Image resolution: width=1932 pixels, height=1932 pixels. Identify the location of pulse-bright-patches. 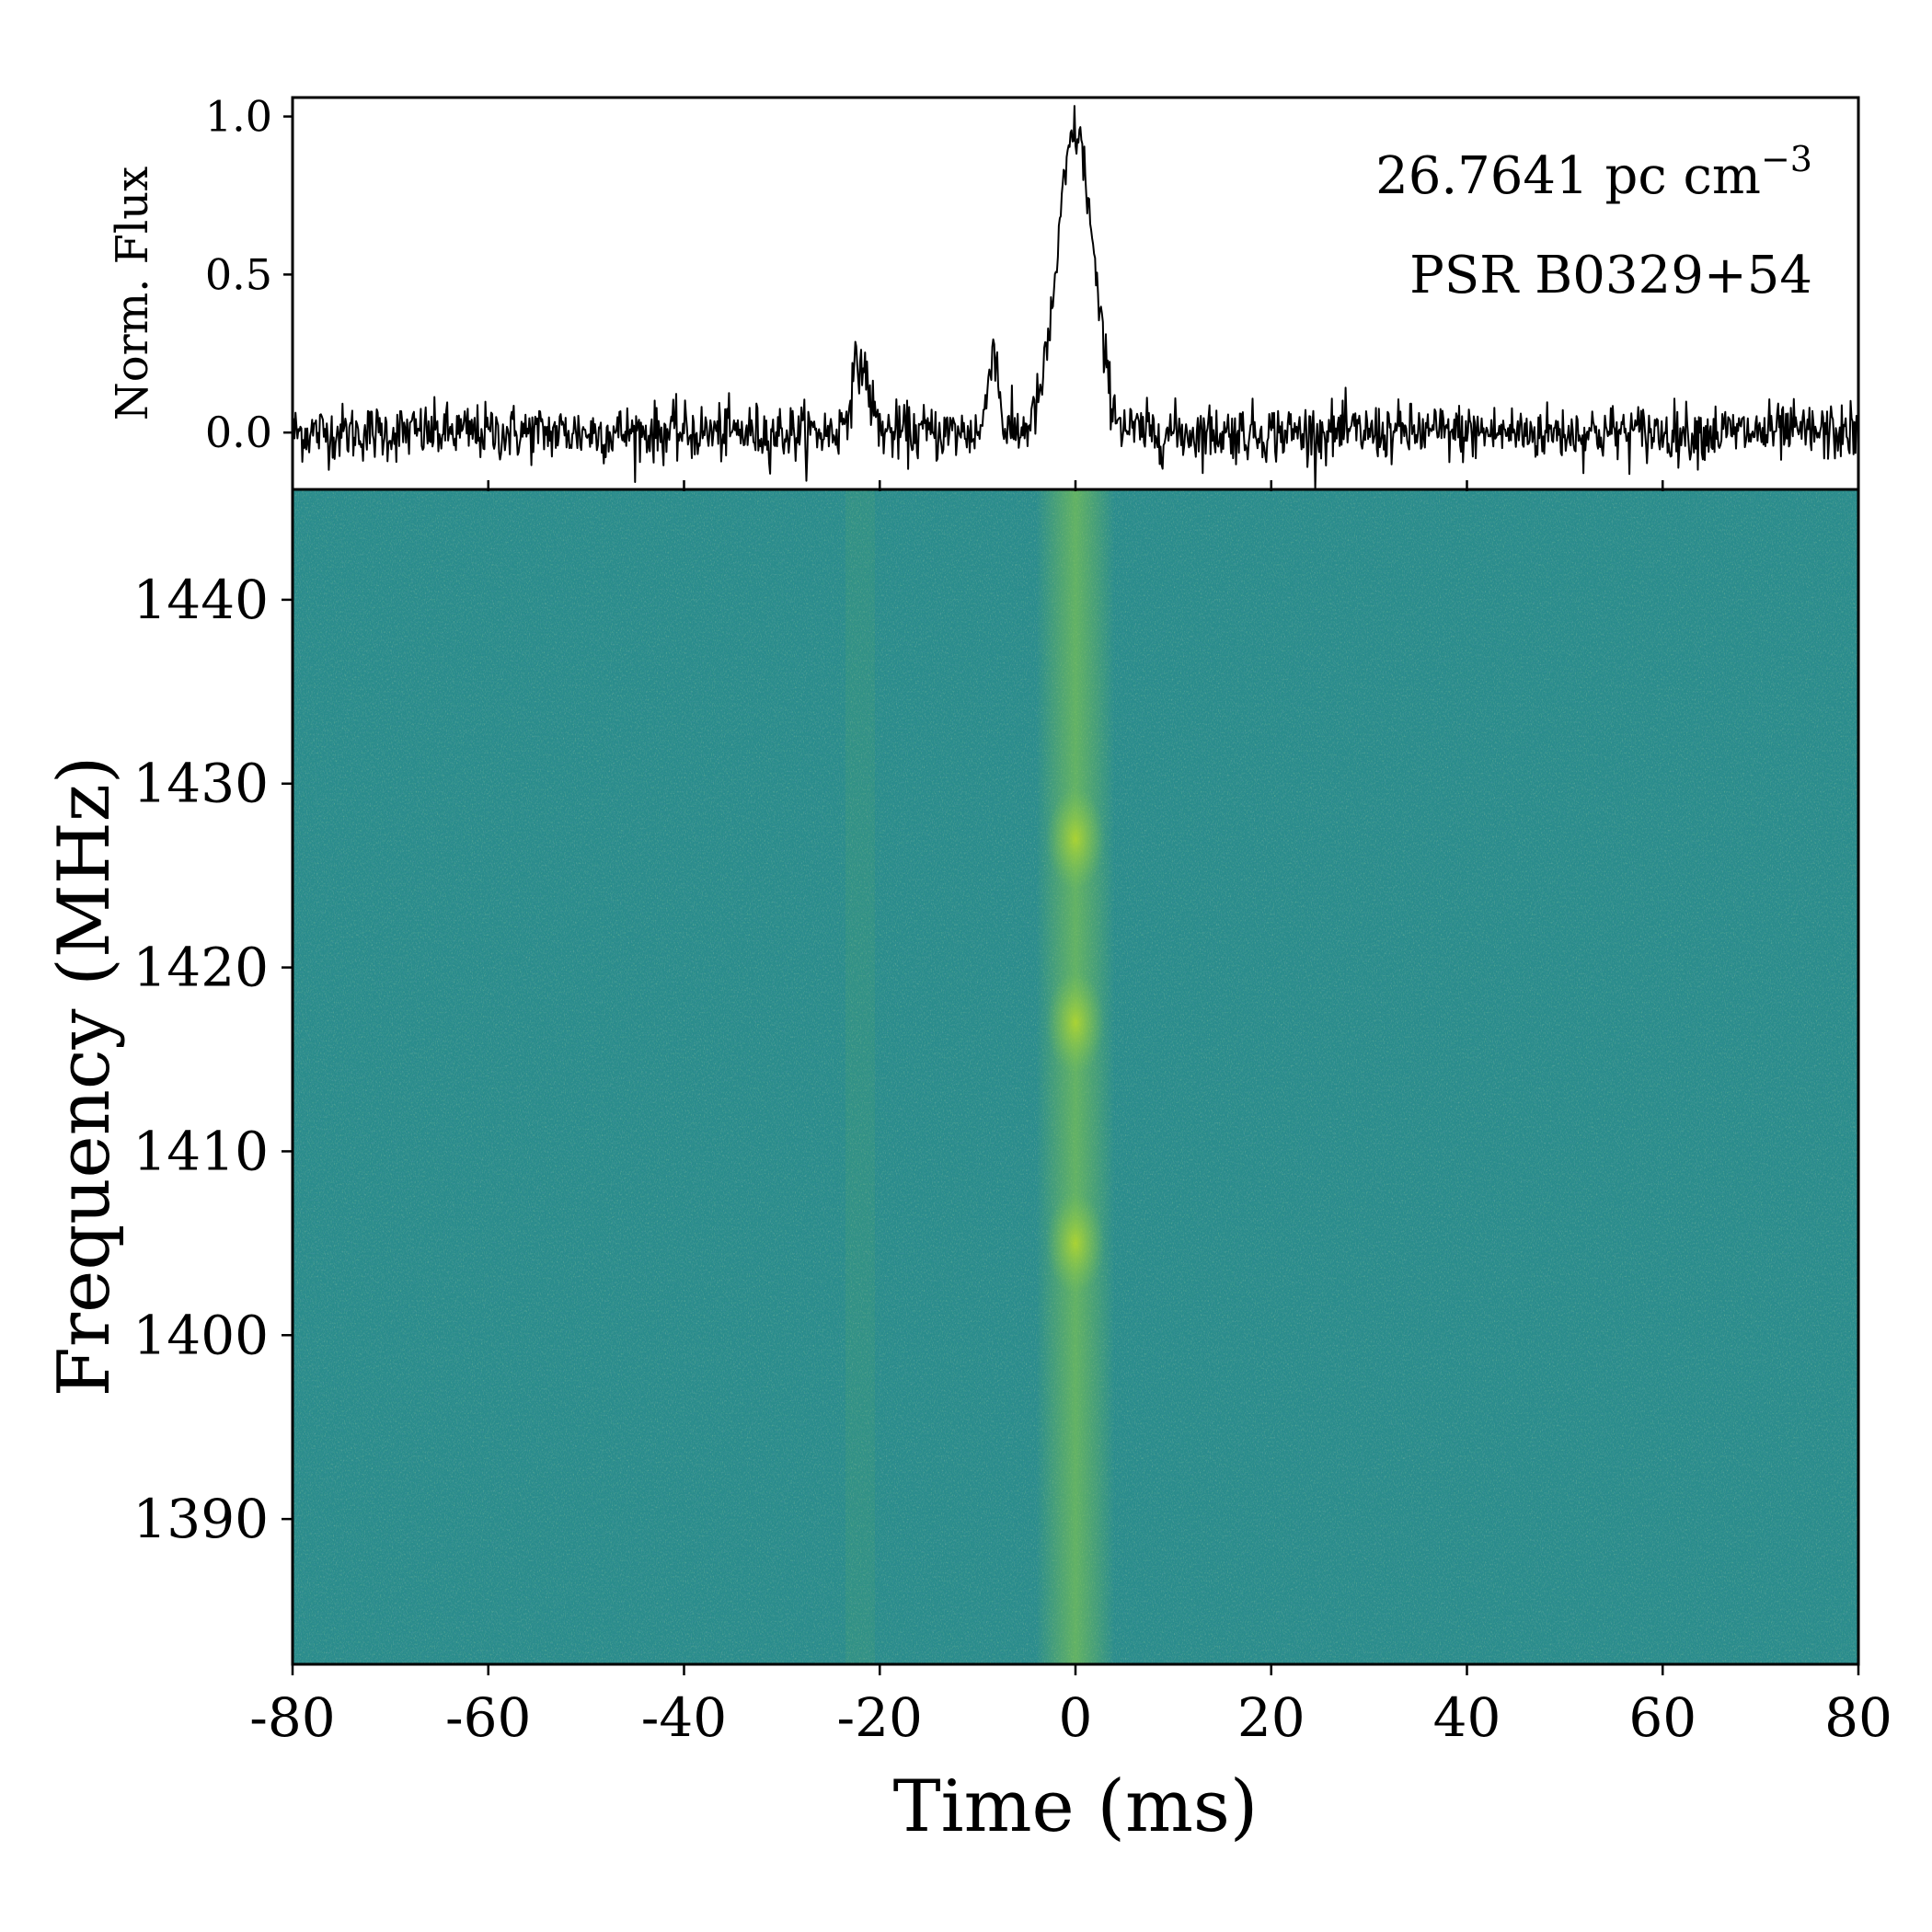
(975, 1076).